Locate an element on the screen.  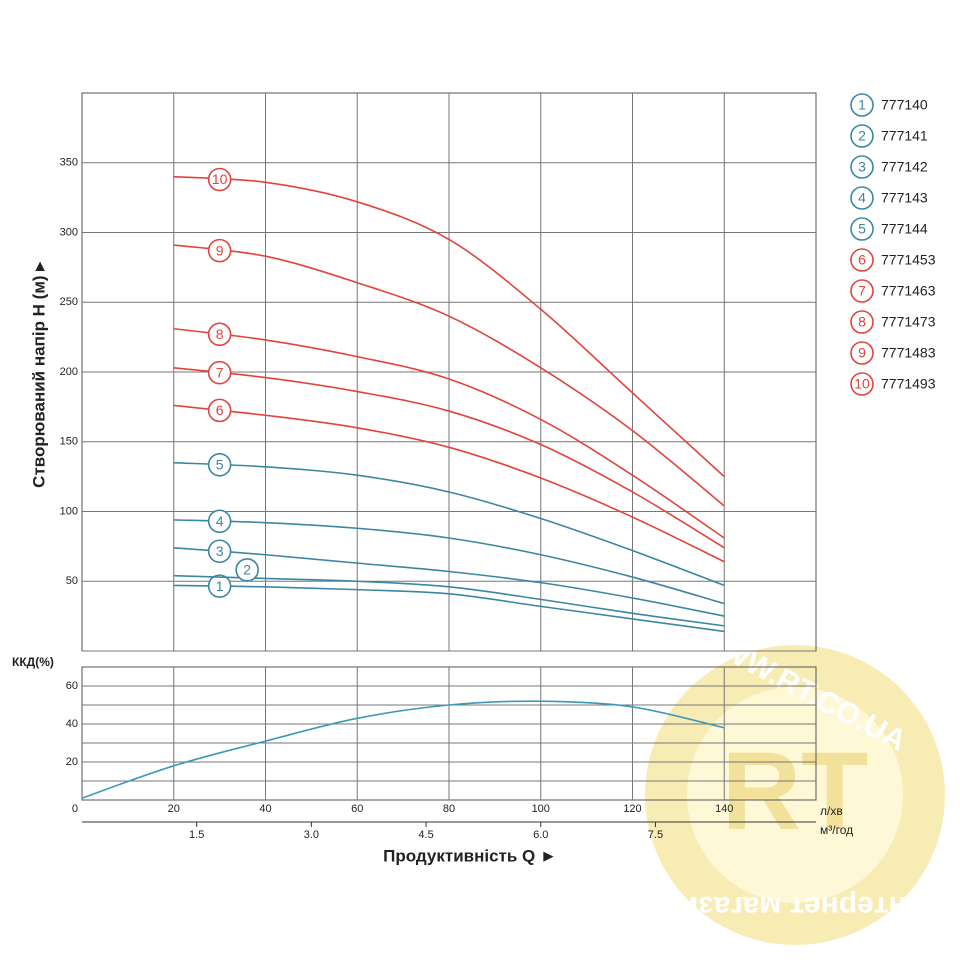
legend-label: 7771483 is located at coordinates (908, 353).